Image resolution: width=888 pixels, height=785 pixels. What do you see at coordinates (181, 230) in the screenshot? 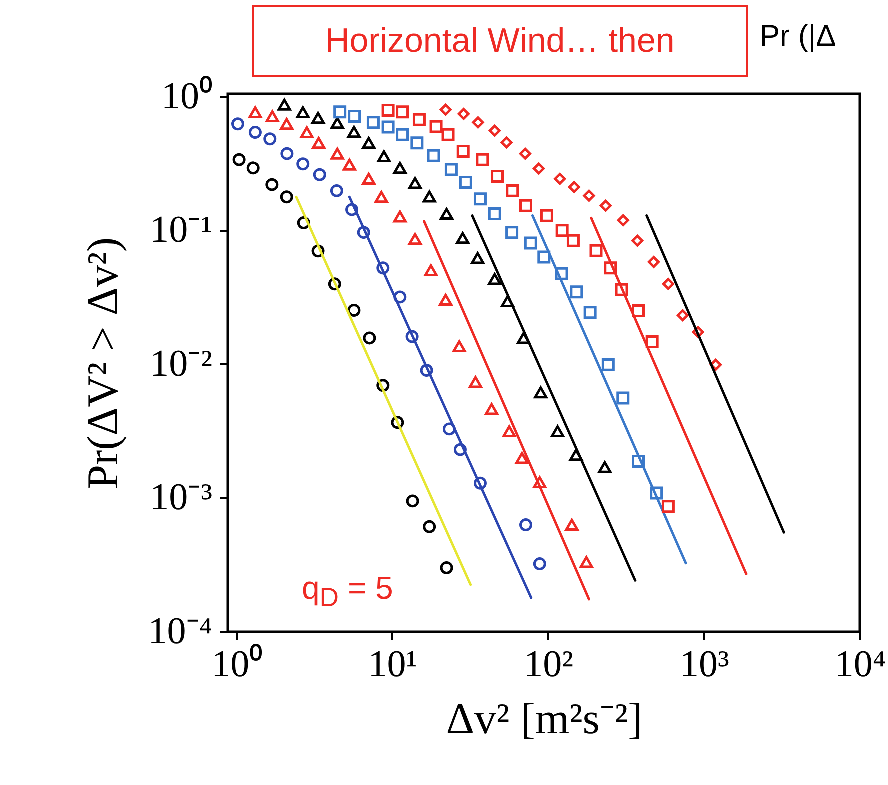
I see `y-tick-label: 10⁻¹` at bounding box center [181, 230].